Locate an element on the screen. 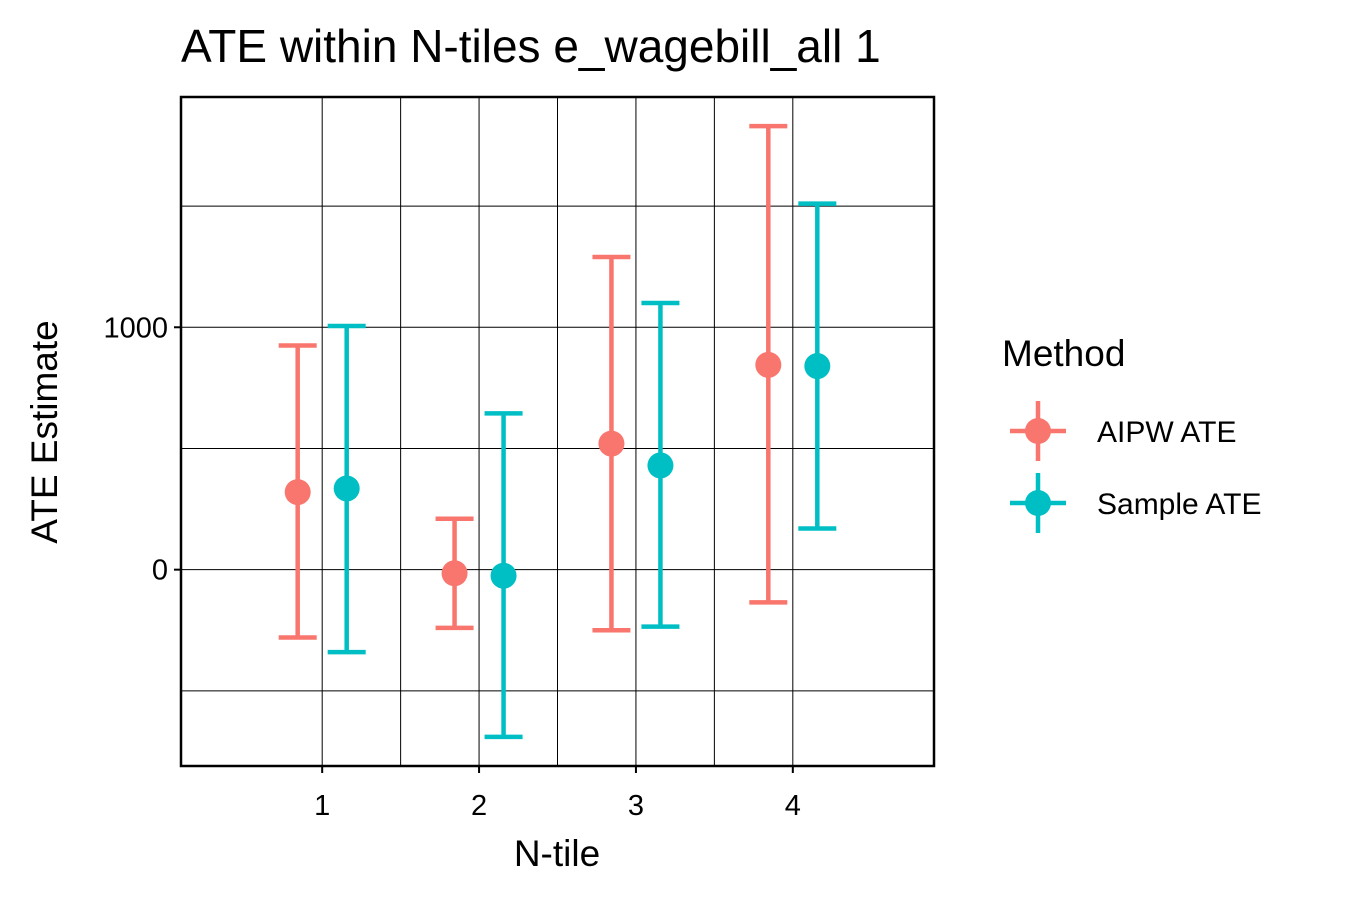  y-tick-label: 1000 is located at coordinates (135, 328).